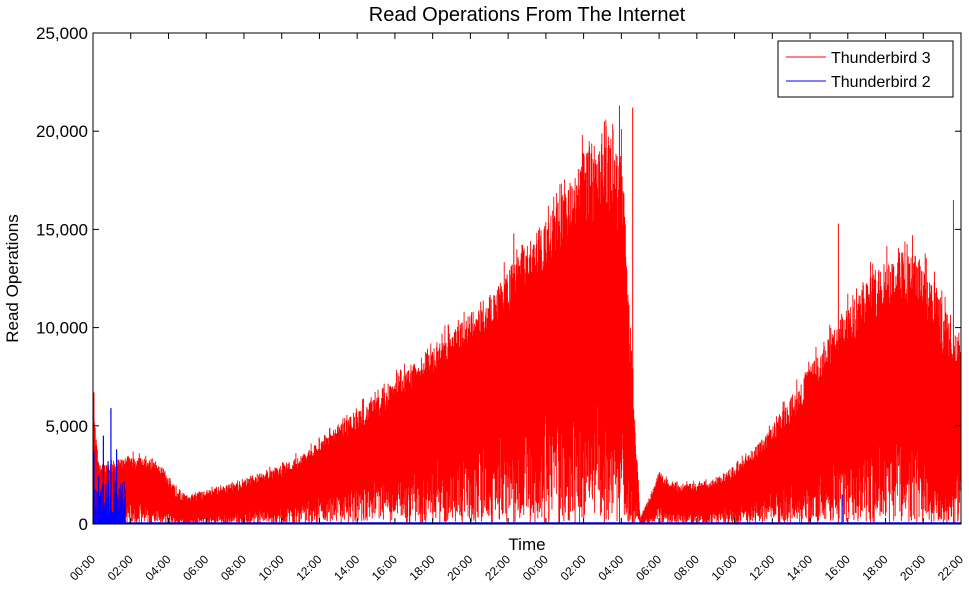 The width and height of the screenshot is (969, 591). Describe the element at coordinates (62, 328) in the screenshot. I see `y-tick-label: 10,000` at that location.